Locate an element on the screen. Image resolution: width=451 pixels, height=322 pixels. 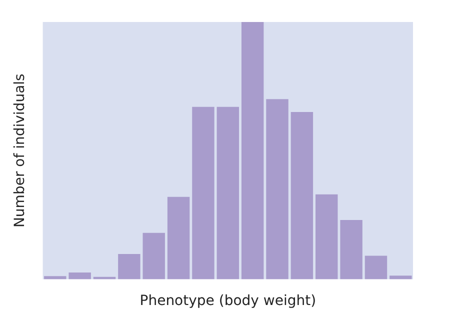
y-axis-title: Number of individuals is located at coordinates (20, 151).